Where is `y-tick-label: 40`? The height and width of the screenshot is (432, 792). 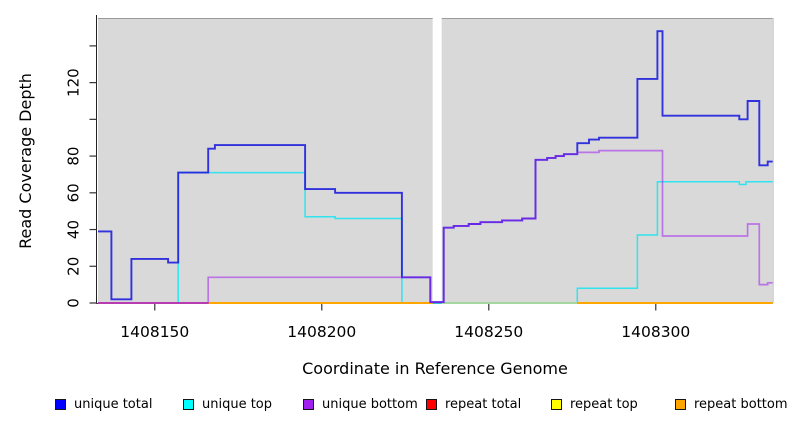
y-tick-label: 40 is located at coordinates (74, 229).